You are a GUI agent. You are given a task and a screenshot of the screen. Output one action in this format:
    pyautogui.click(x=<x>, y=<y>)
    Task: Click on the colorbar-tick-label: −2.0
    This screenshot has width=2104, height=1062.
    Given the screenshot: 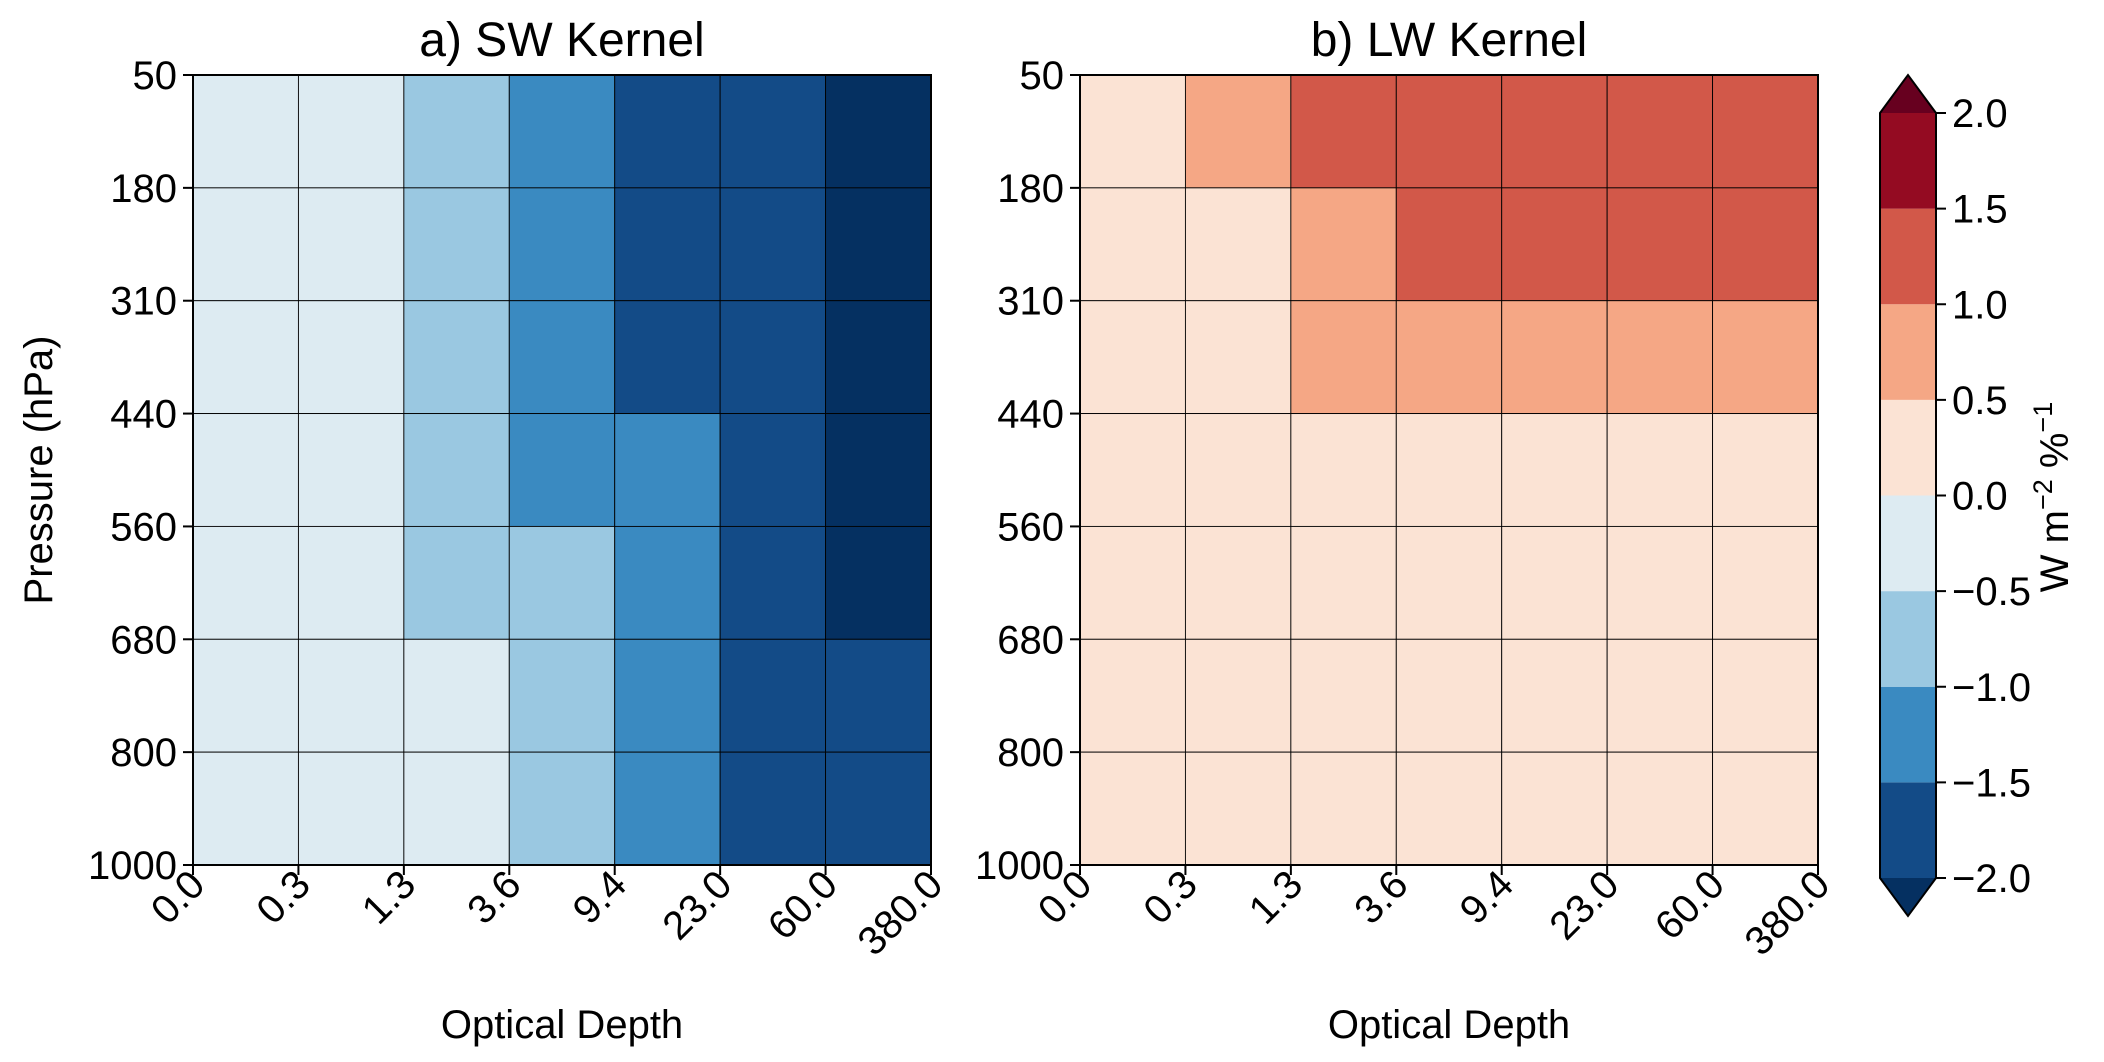 What is the action you would take?
    pyautogui.click(x=1991, y=879)
    